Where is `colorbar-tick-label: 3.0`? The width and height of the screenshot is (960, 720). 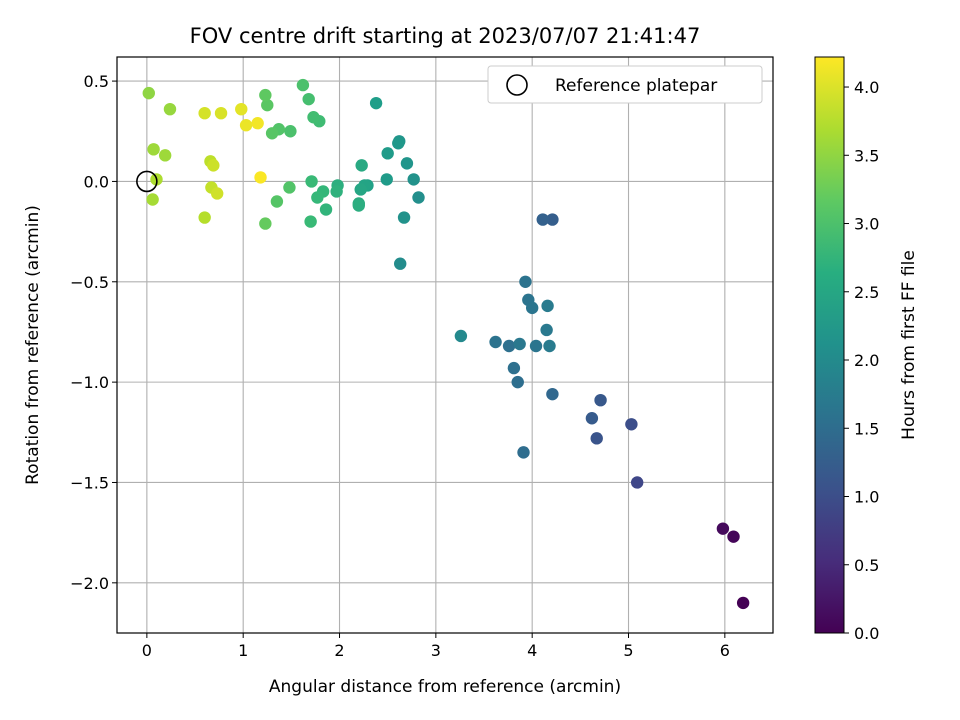
colorbar-tick-label: 3.0 is located at coordinates (866, 224).